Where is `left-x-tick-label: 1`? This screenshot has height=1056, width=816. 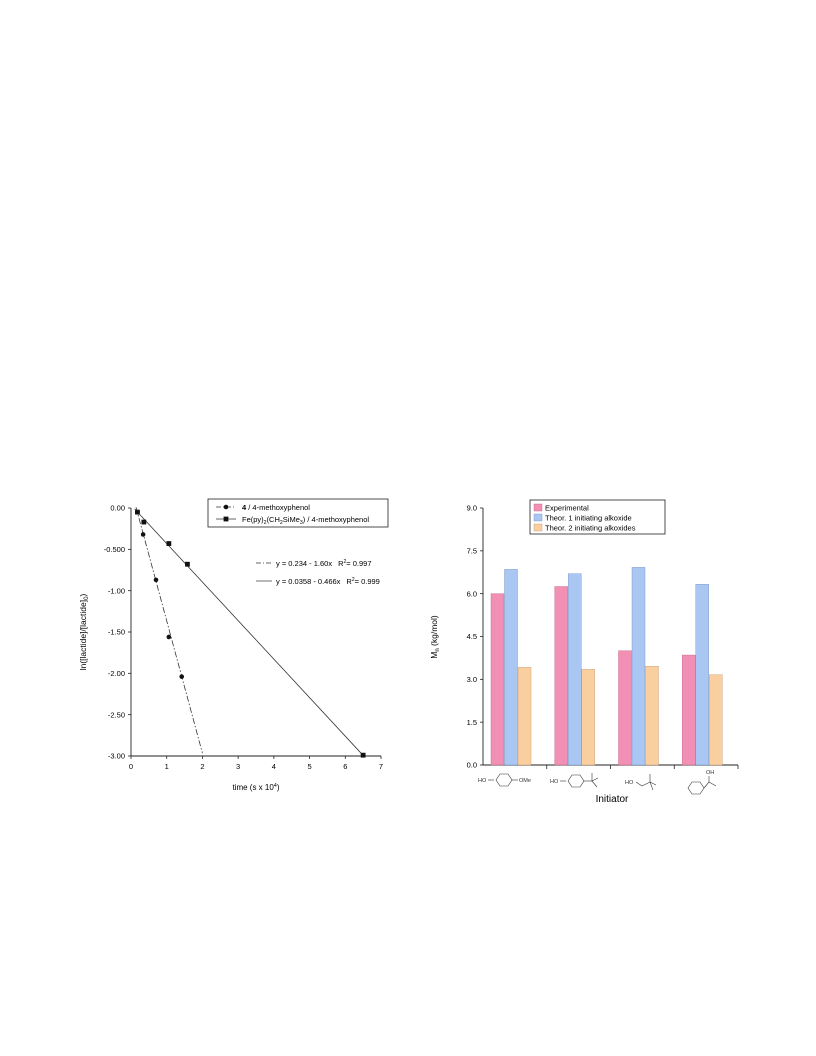
left-x-tick-label: 1 is located at coordinates (167, 766).